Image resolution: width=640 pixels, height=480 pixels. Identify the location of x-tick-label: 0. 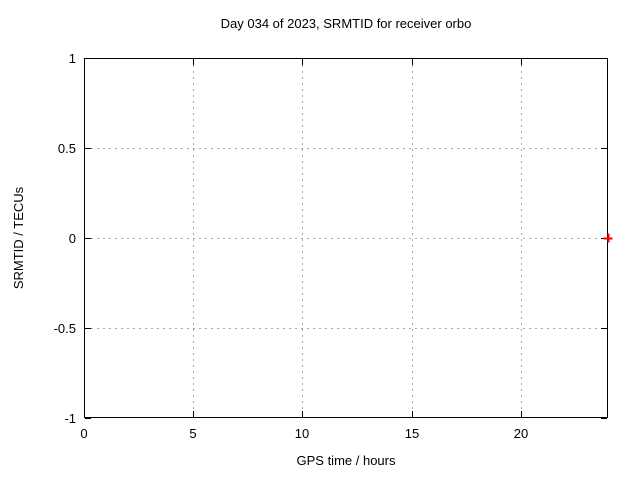
(84, 433).